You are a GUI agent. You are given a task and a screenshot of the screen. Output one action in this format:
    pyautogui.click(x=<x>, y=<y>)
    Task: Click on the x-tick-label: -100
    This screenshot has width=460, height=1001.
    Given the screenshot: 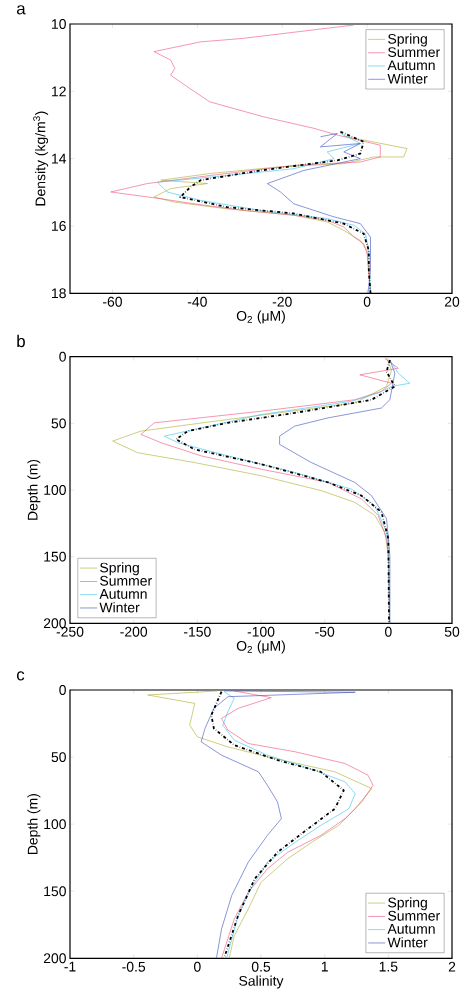 What is the action you would take?
    pyautogui.click(x=261, y=631)
    